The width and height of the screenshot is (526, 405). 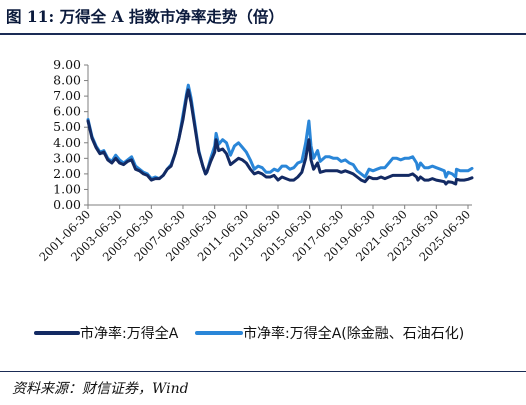 I want to click on legend: 市净率:万得全A 市净率:万得全A(除金融、石油石化), so click(x=249, y=333).